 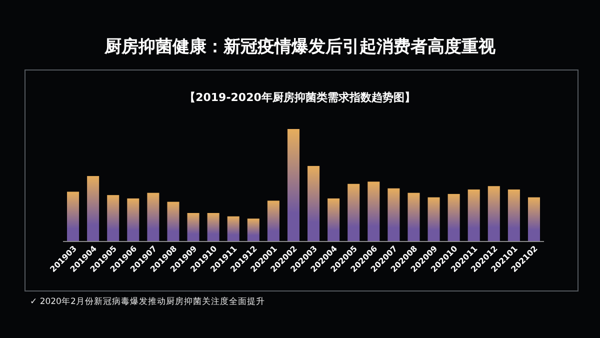 What do you see at coordinates (147, 301) in the screenshot?
I see `text: ✓ 2020年2月份新冠病毒爆发推动厨房抑菌关注度全面提升` at bounding box center [147, 301].